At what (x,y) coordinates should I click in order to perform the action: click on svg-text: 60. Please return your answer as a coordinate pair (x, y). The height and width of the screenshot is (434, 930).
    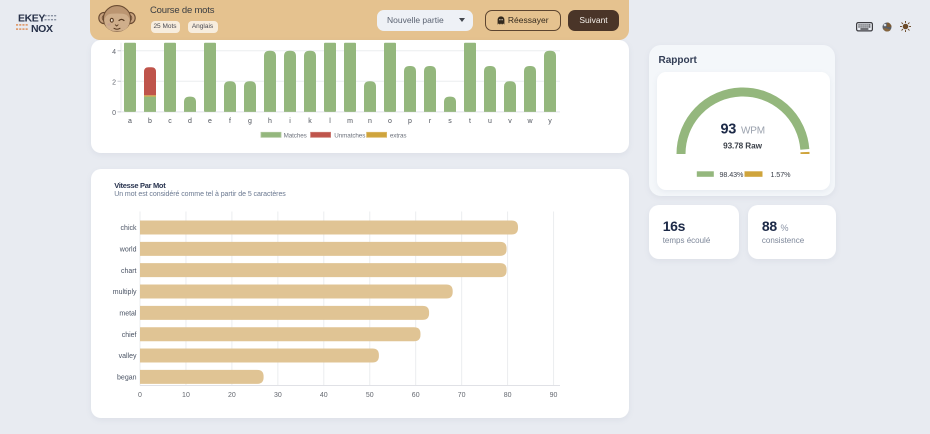
    Looking at the image, I should click on (416, 395).